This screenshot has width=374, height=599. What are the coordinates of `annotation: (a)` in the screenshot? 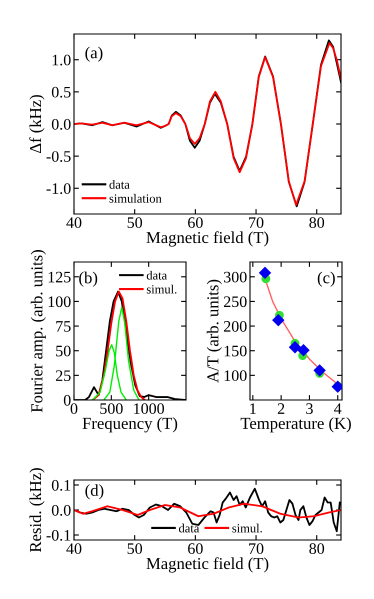 It's located at (93, 54).